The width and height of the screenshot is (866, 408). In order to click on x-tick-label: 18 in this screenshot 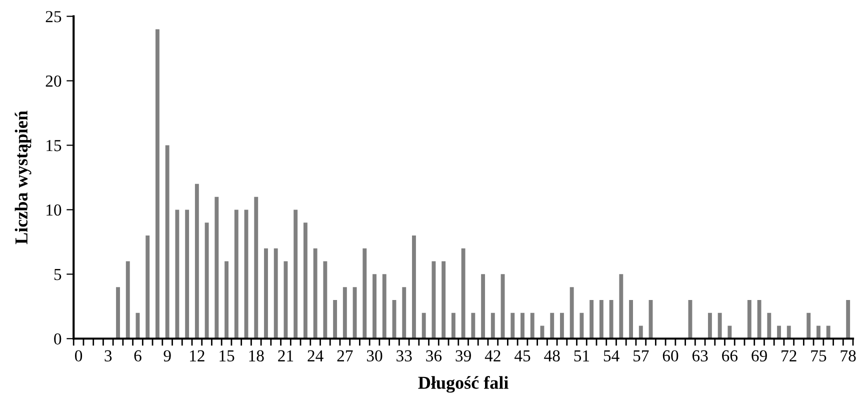, I will do `click(256, 356)`.